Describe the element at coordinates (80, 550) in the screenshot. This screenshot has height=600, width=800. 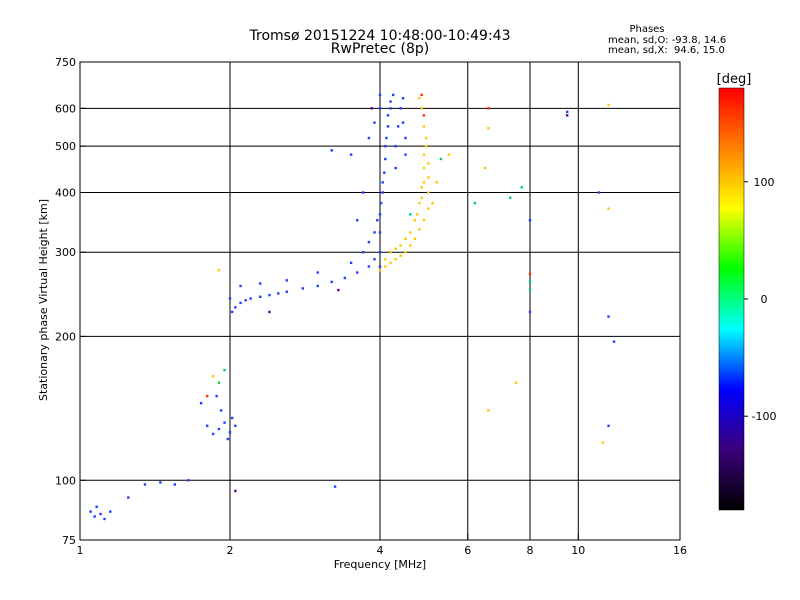
I see `x-tick-label: 1` at that location.